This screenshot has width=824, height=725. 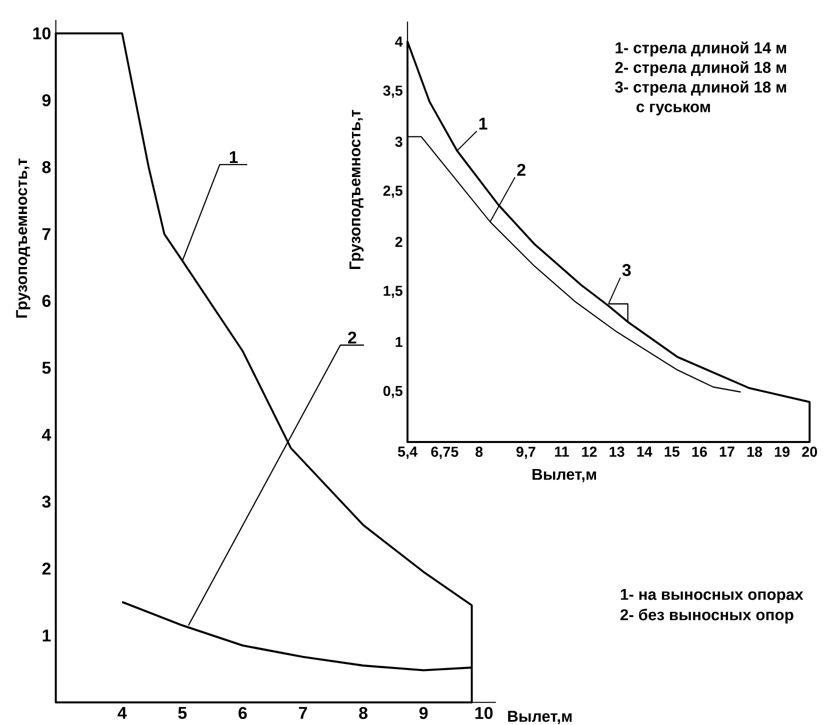 I want to click on x-tick-label: 9, so click(x=423, y=713).